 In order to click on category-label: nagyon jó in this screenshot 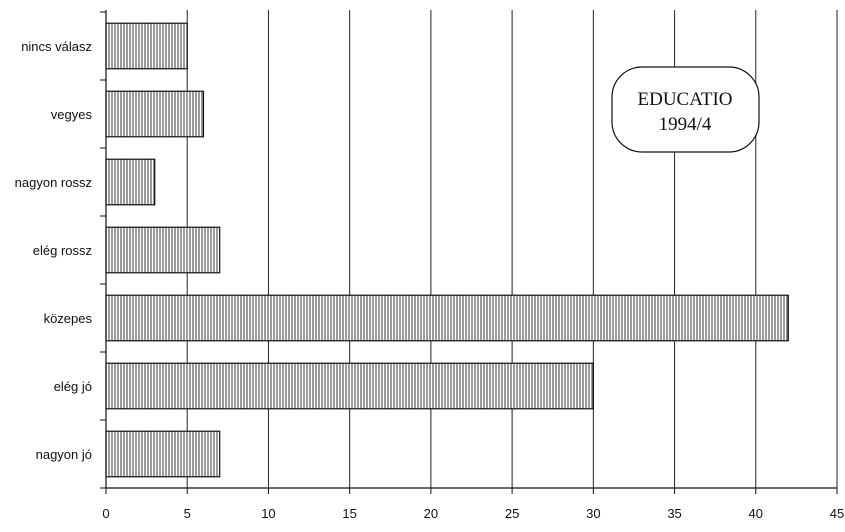, I will do `click(64, 454)`.